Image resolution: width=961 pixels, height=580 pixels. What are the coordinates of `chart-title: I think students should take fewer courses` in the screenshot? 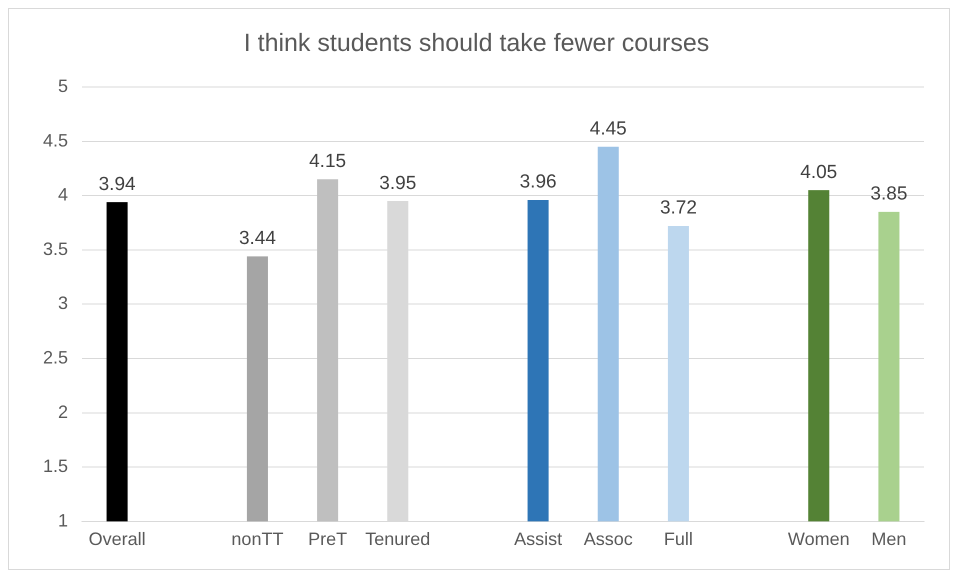 It's located at (477, 42).